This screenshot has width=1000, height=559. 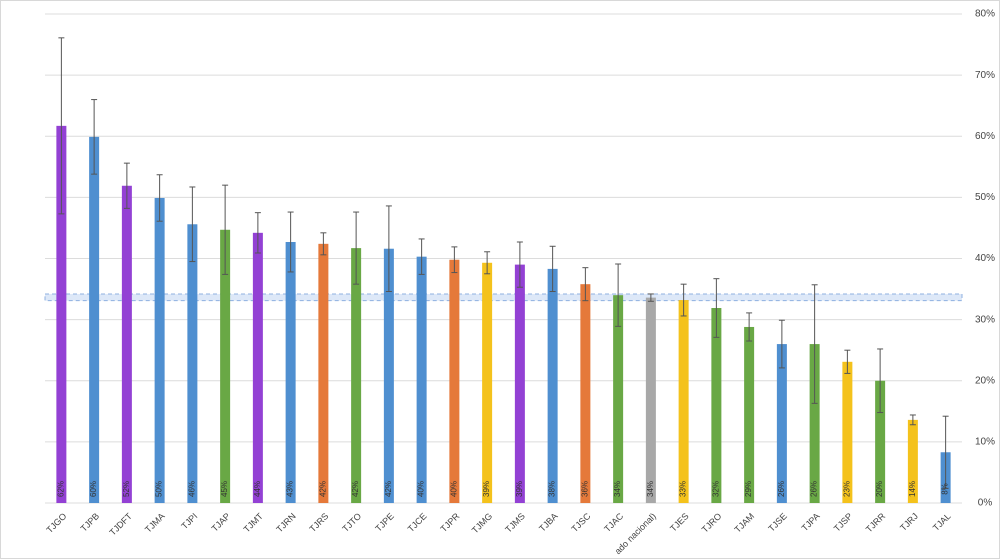 What do you see at coordinates (985, 442) in the screenshot?
I see `y-tick-label: 10%` at bounding box center [985, 442].